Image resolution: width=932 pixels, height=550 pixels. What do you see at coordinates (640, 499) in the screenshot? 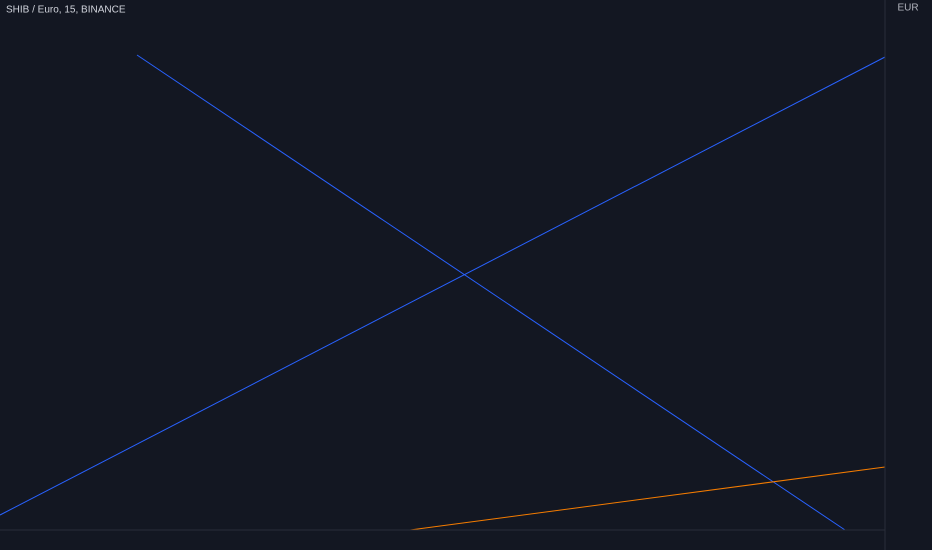
I see `trend-line` at bounding box center [640, 499].